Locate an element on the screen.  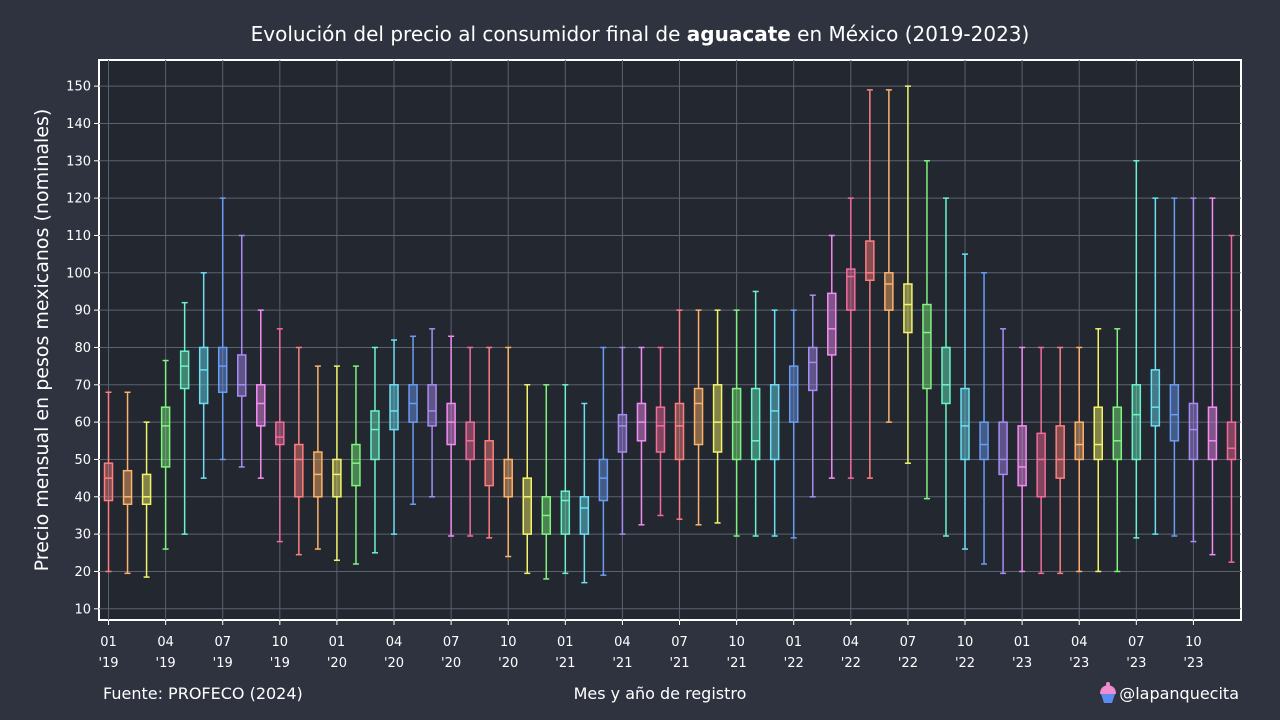
y-tick-label: 140 is located at coordinates (78, 124).